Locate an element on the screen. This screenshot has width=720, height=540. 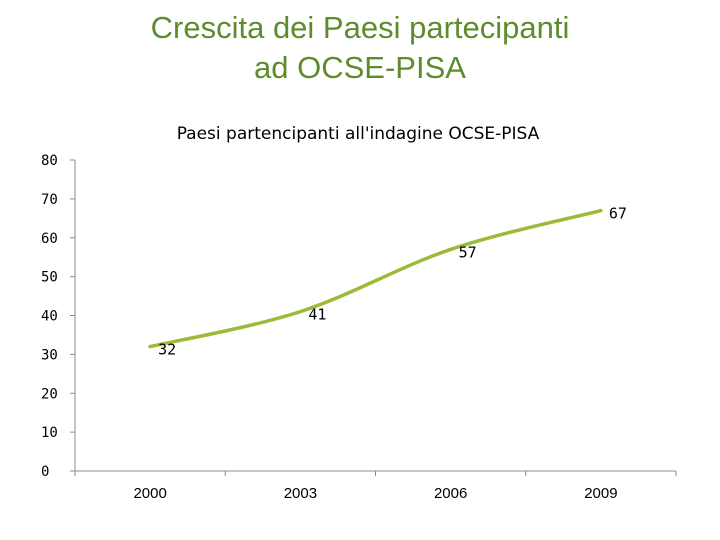
data-label: 57 is located at coordinates (468, 252).